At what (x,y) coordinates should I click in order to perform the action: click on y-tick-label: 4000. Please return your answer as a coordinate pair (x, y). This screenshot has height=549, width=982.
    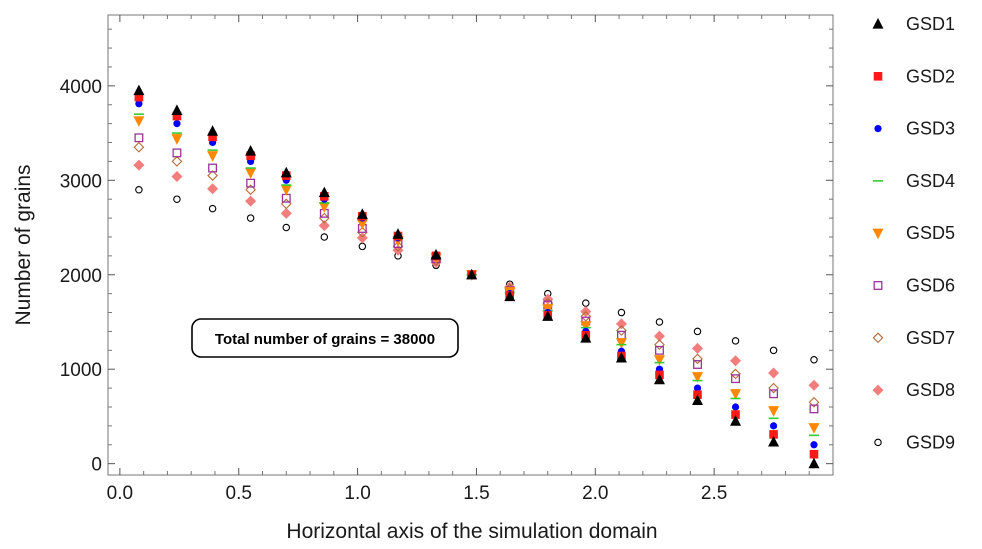
    Looking at the image, I should click on (81, 87).